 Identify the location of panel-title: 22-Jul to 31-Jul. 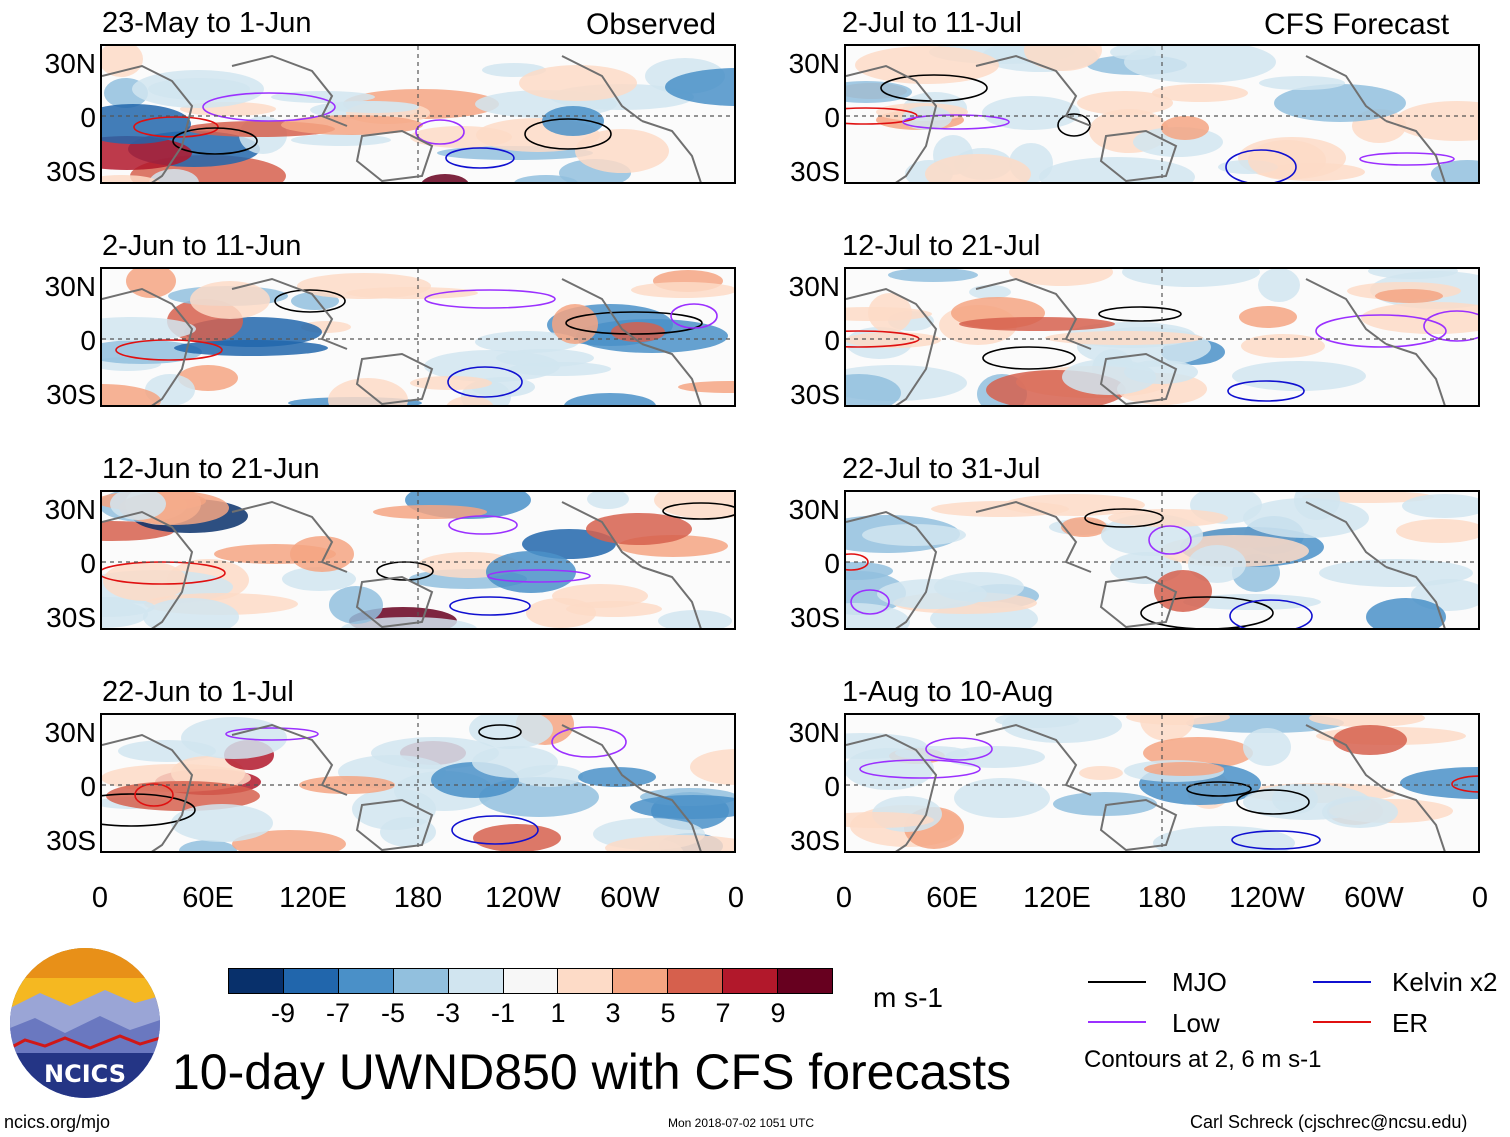
(941, 469).